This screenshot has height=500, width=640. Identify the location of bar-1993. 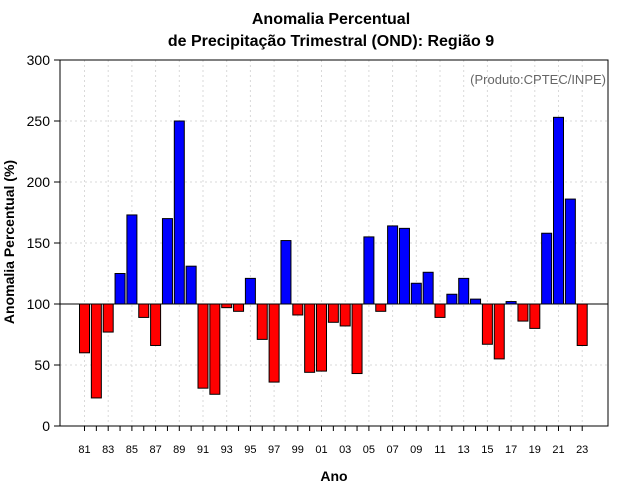
(227, 306).